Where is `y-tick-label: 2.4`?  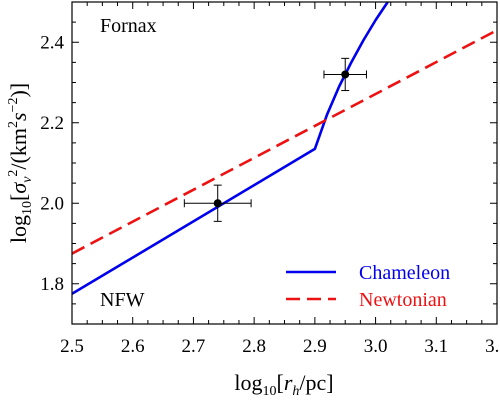 y-tick-label: 2.4 is located at coordinates (52, 42).